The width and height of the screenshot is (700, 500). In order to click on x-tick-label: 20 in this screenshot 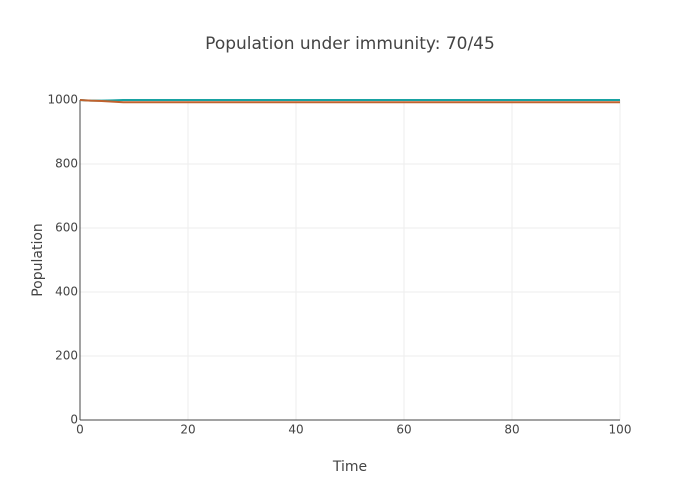, I will do `click(187, 430)`.